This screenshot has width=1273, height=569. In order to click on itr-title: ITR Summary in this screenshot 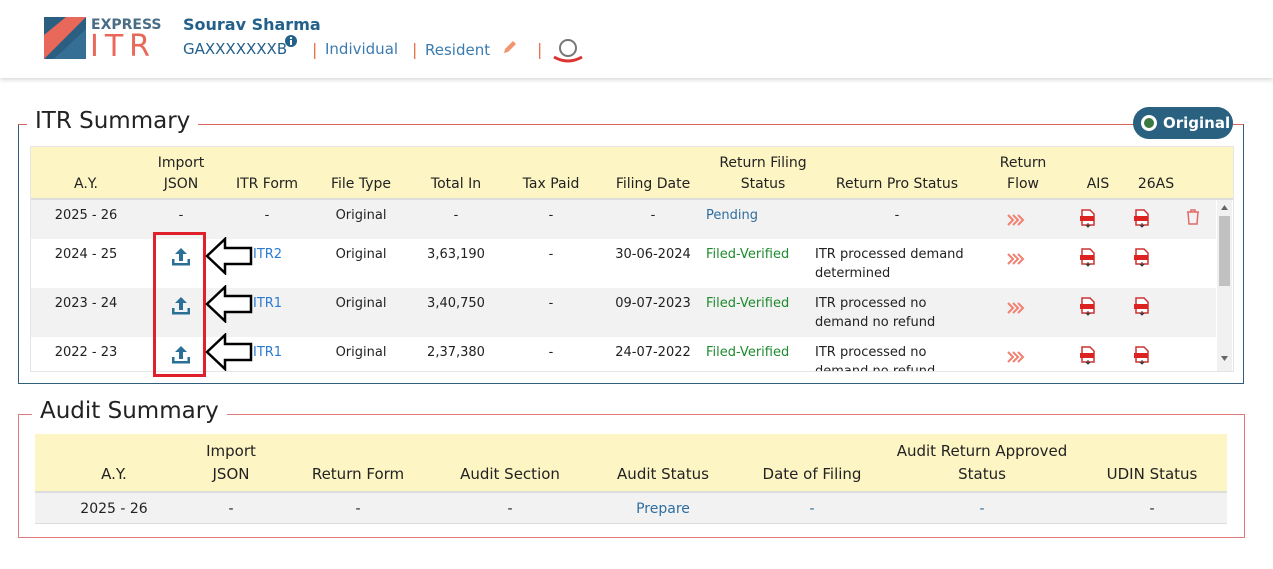, I will do `click(113, 121)`.